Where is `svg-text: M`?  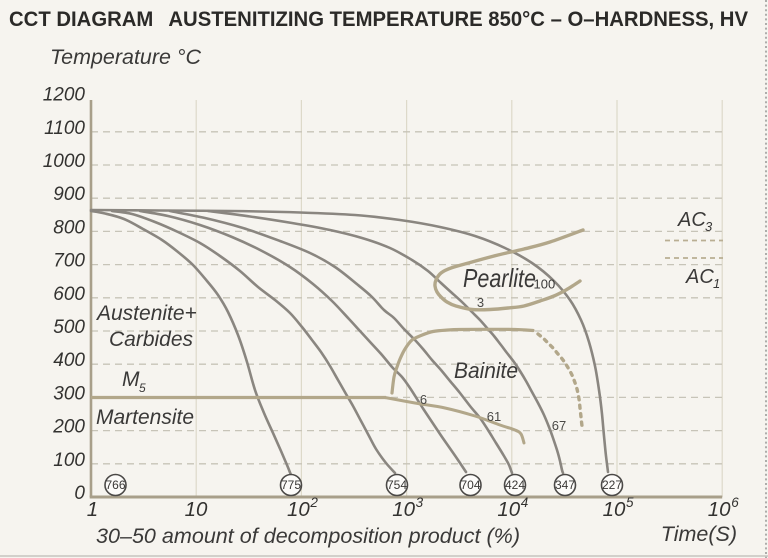
svg-text: M is located at coordinates (131, 379).